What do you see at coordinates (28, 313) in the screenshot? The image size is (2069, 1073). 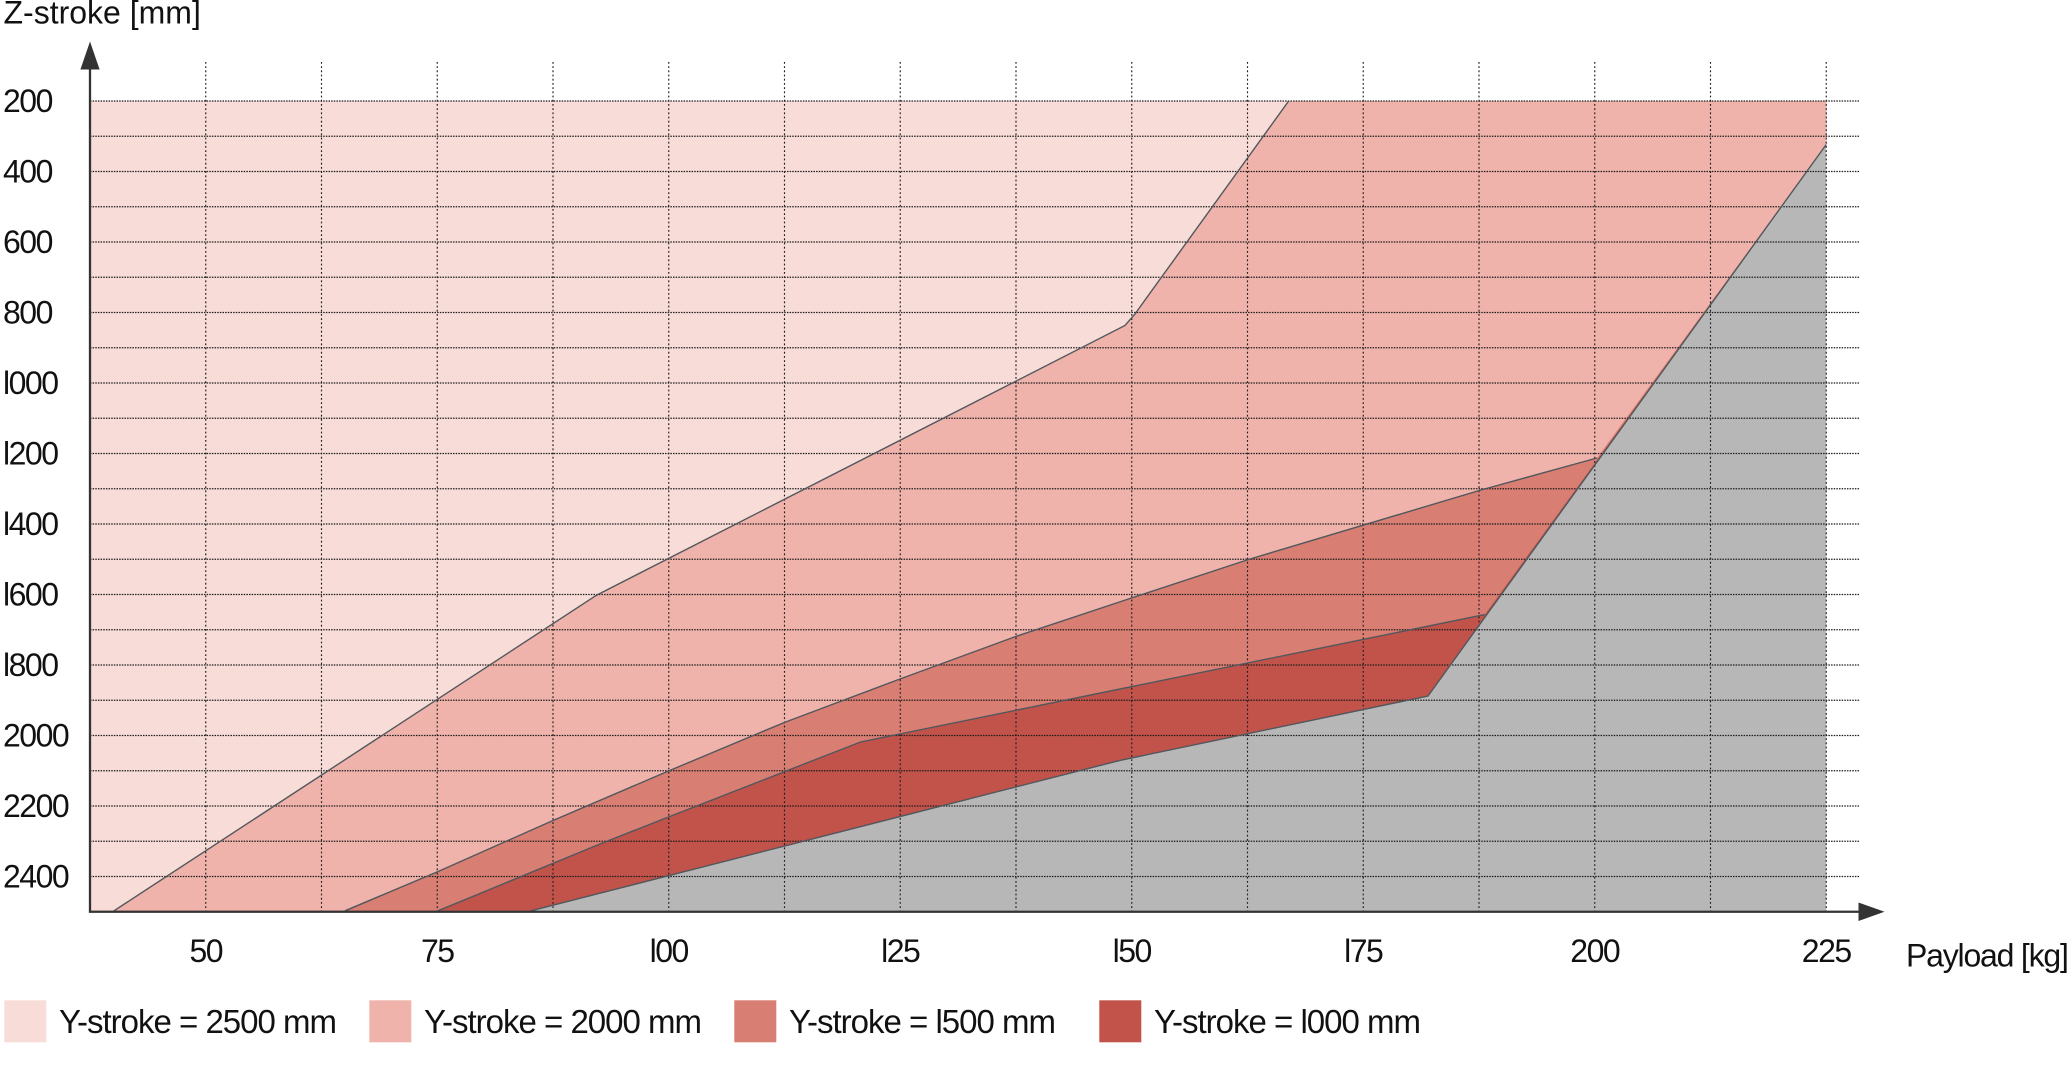 I see `svg-text: 800` at bounding box center [28, 313].